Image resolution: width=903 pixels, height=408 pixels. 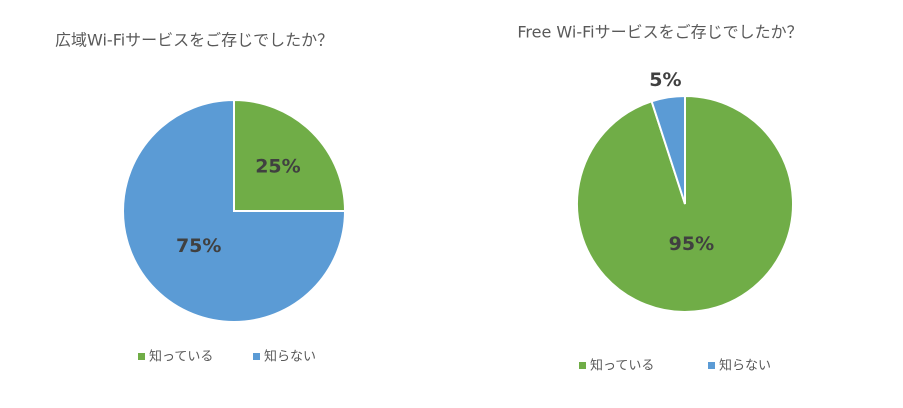 I want to click on data-label: 25%, so click(x=277, y=167).